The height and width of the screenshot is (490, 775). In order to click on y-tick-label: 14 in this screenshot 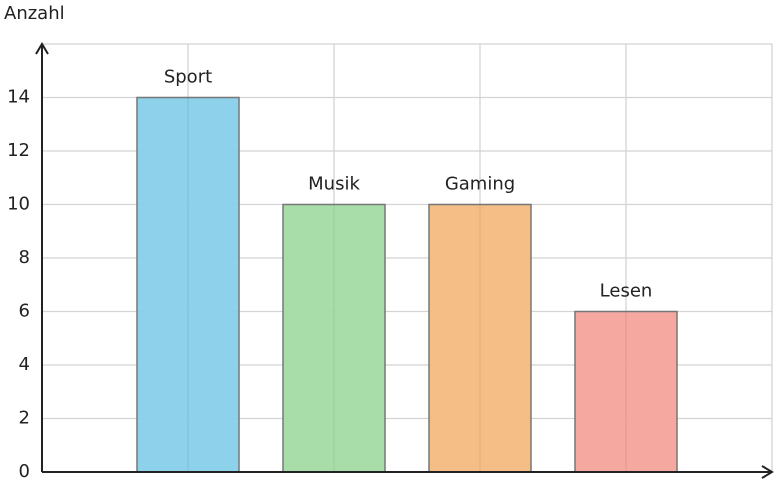, I will do `click(18, 97)`.